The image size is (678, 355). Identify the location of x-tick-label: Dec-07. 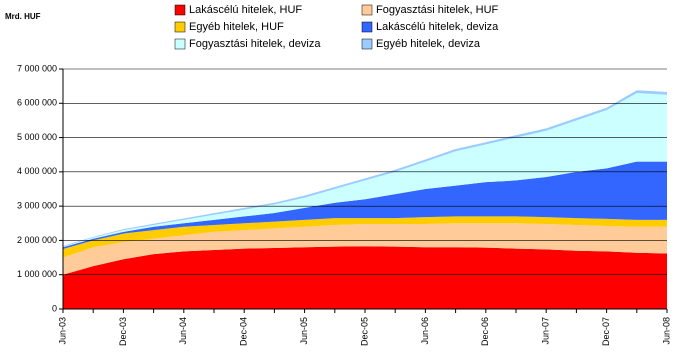
(606, 331).